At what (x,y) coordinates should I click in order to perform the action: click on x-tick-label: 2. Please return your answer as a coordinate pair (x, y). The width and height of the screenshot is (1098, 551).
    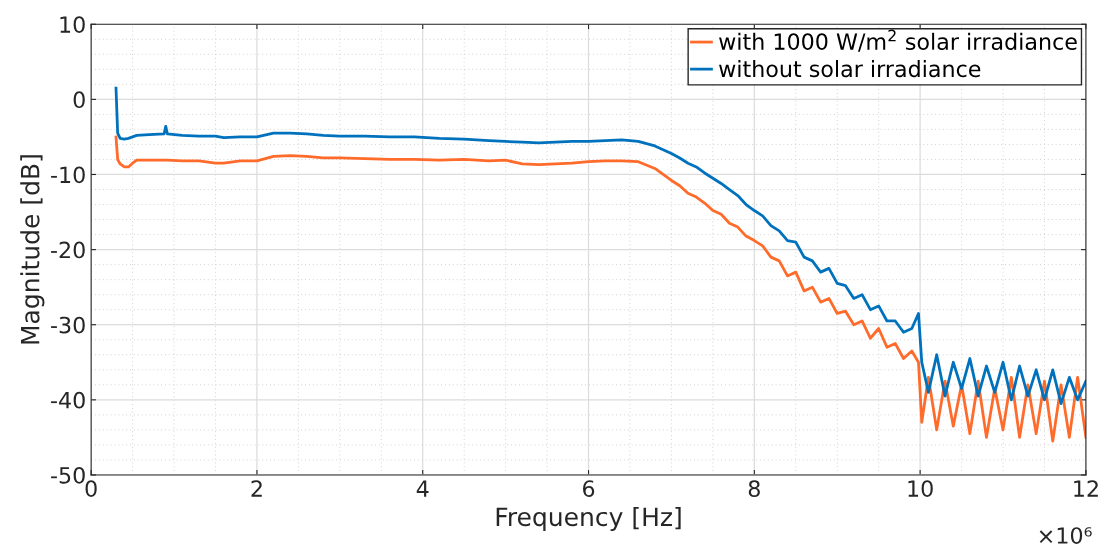
    Looking at the image, I should click on (256, 488).